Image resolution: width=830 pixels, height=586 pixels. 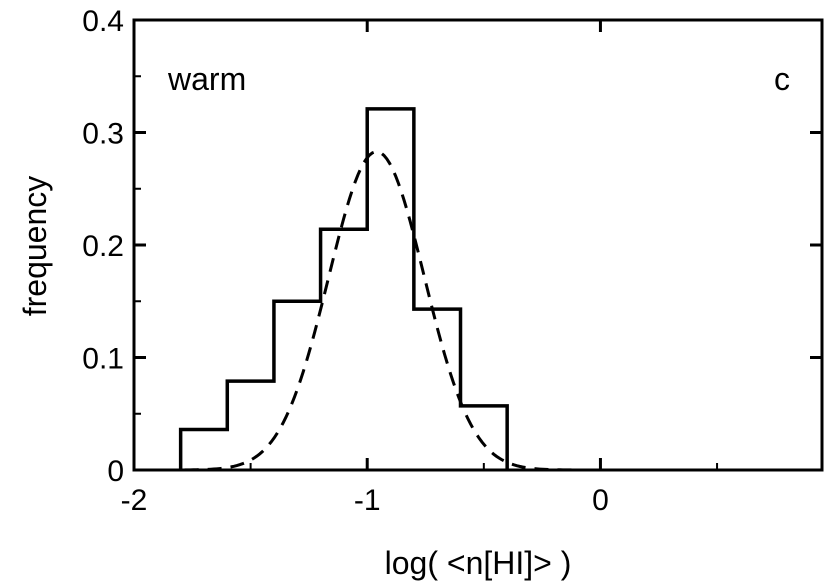 I want to click on x-axis-label: log( <n[HI]> ), so click(x=478, y=563).